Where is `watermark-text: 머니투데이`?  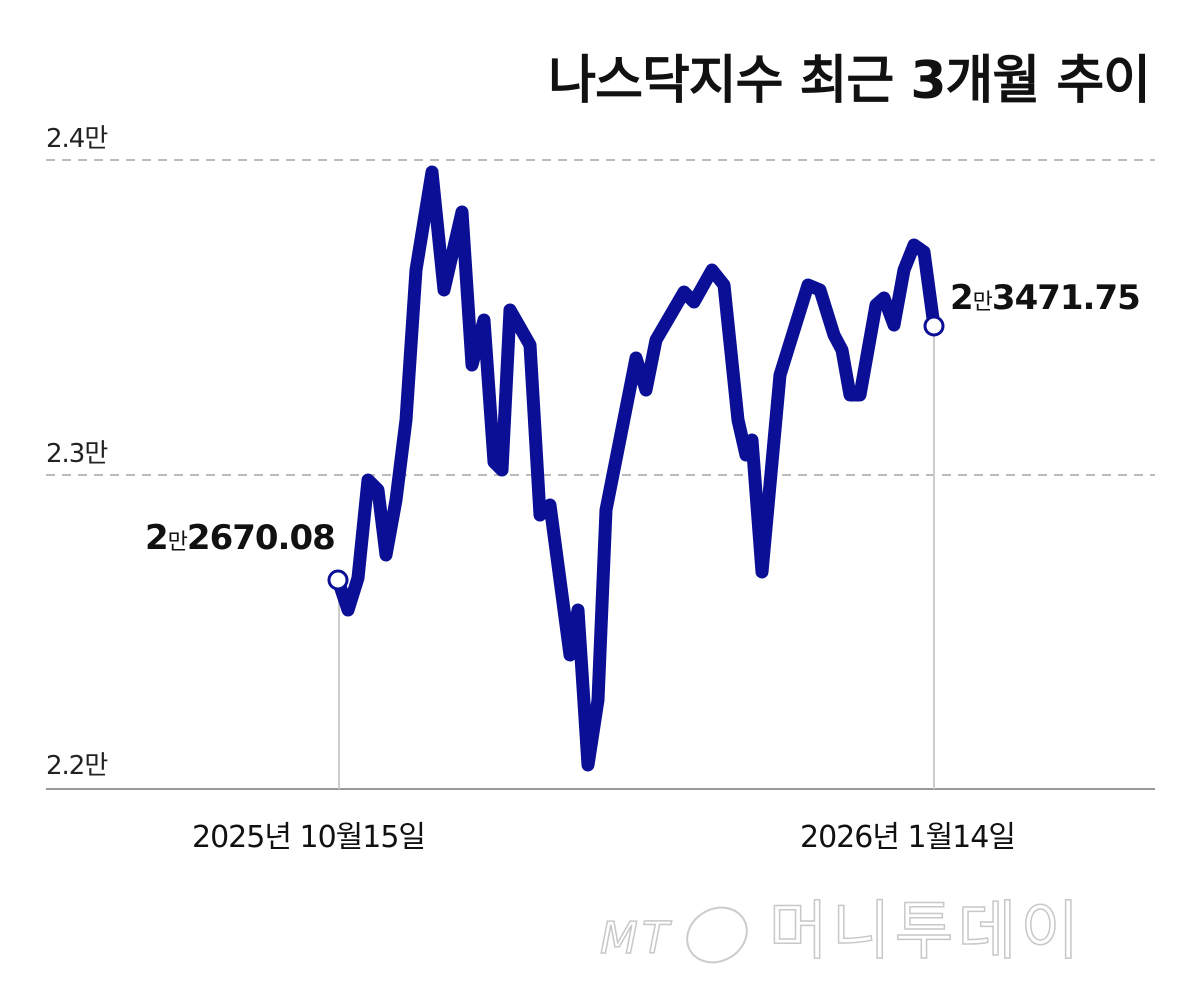
watermark-text: 머니투데이 is located at coordinates (926, 932).